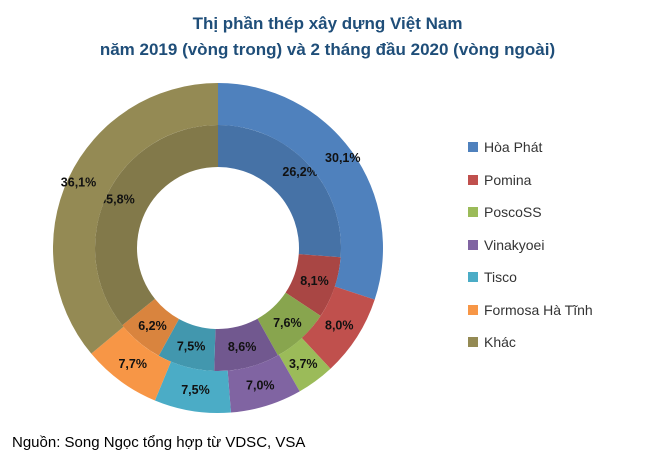  I want to click on data-label: 3,7%, so click(303, 364).